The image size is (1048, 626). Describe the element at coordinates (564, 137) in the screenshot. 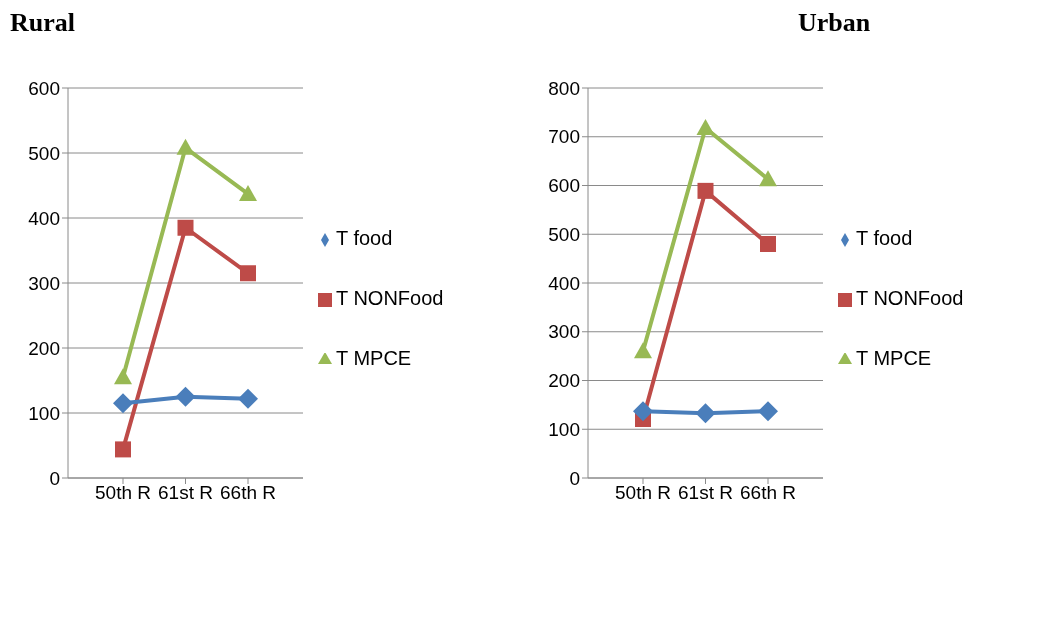

I see `y-tick-label: 700` at that location.